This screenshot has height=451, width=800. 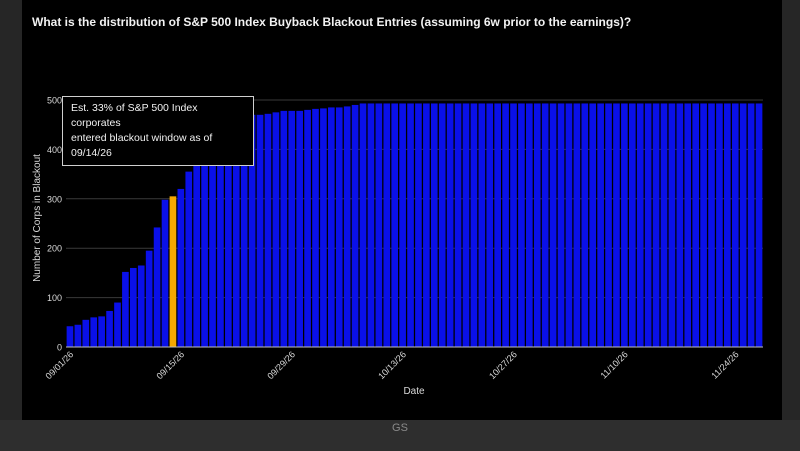 What do you see at coordinates (400, 428) in the screenshot?
I see `source-label: GS` at bounding box center [400, 428].